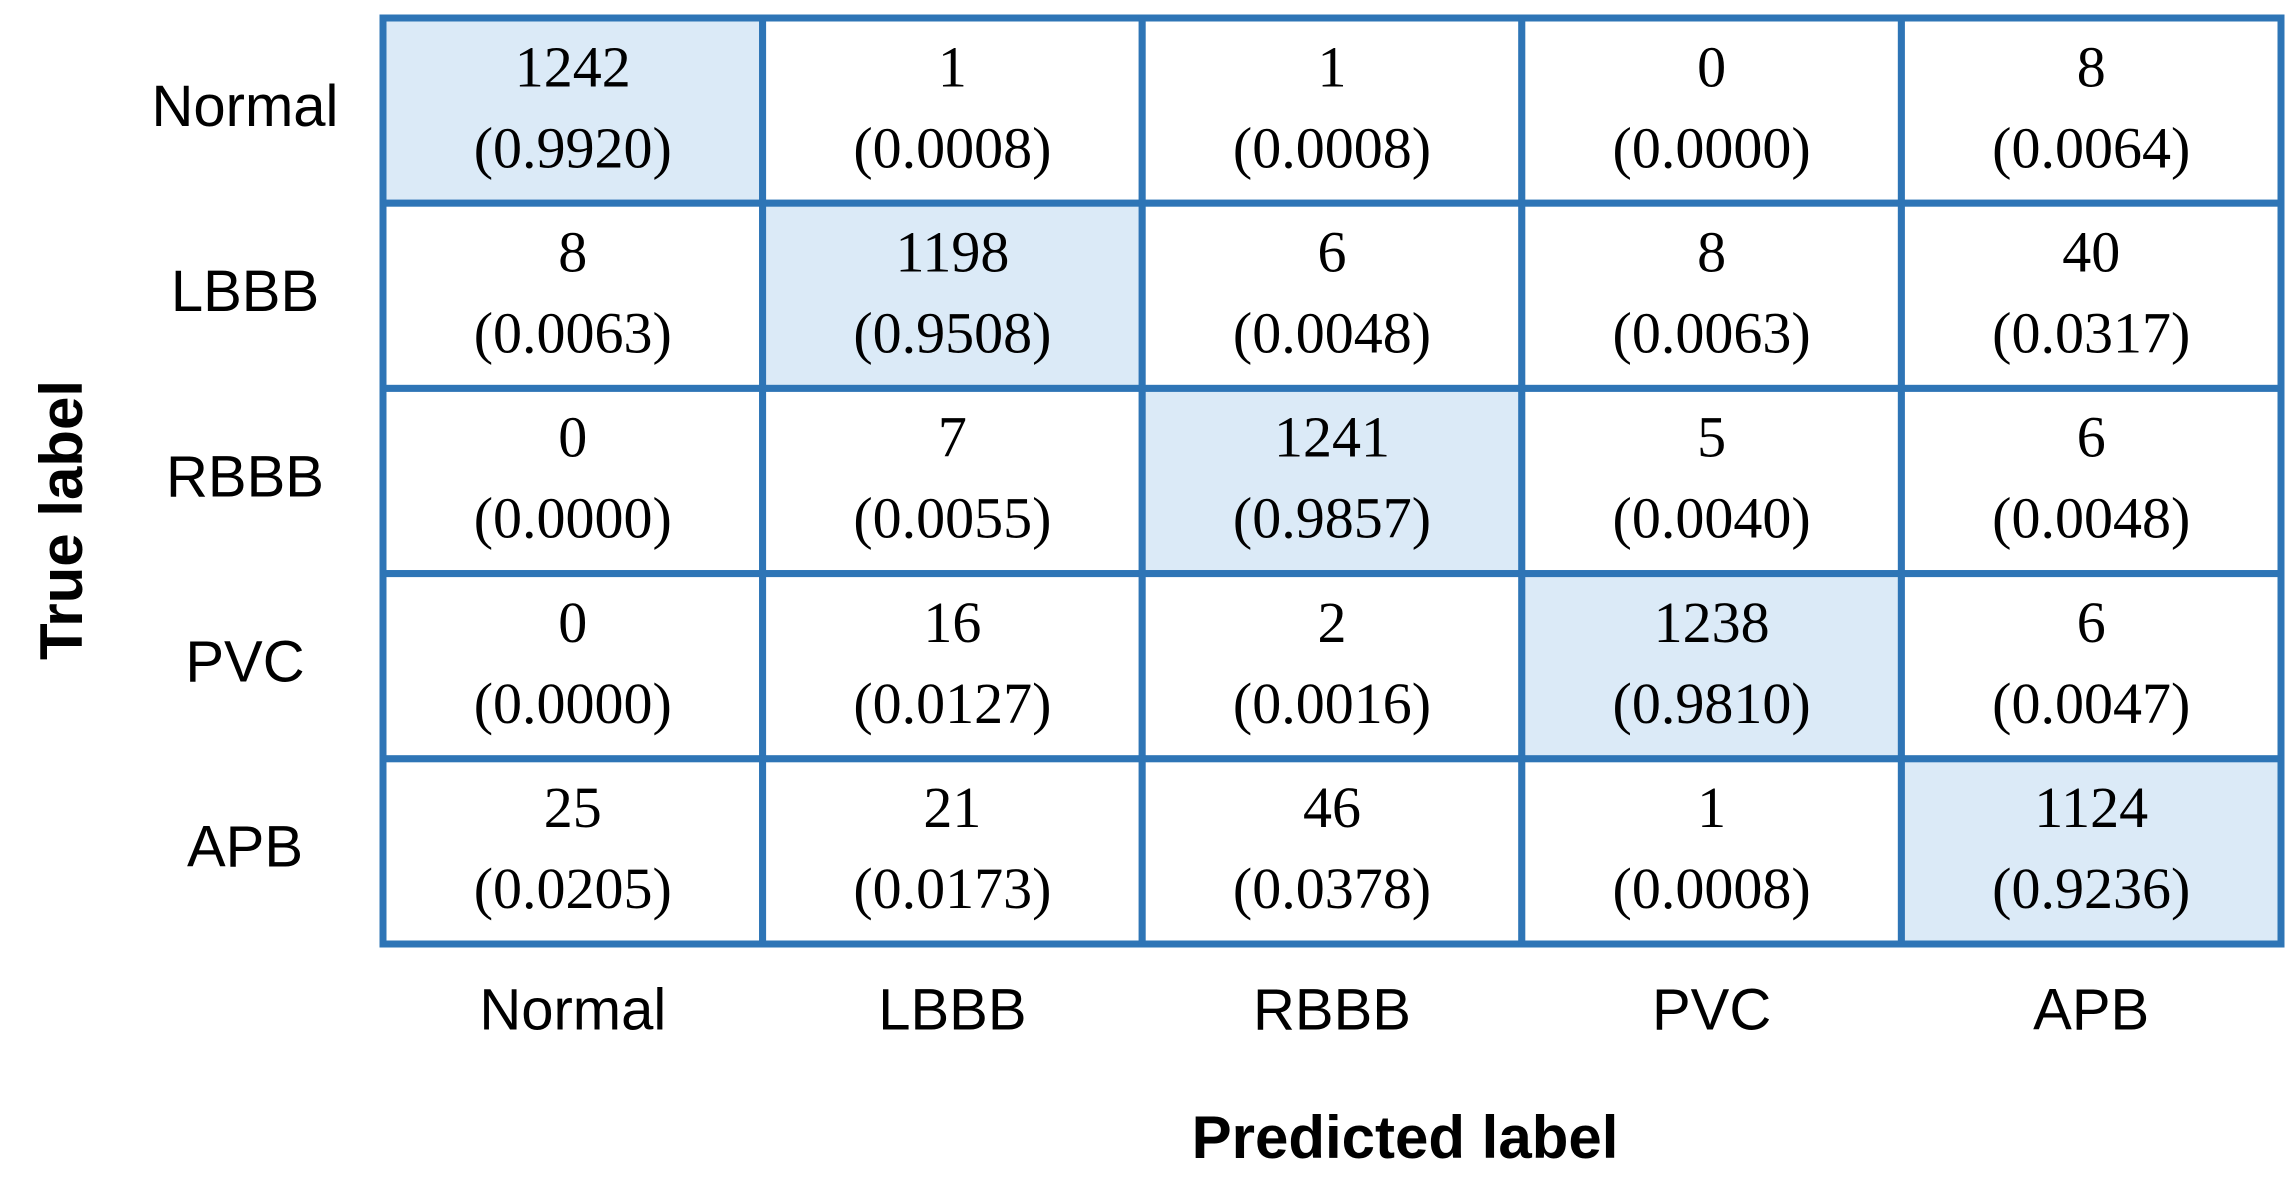 The image size is (2295, 1193). Describe the element at coordinates (61, 520) in the screenshot. I see `y-axis-label: True label` at that location.